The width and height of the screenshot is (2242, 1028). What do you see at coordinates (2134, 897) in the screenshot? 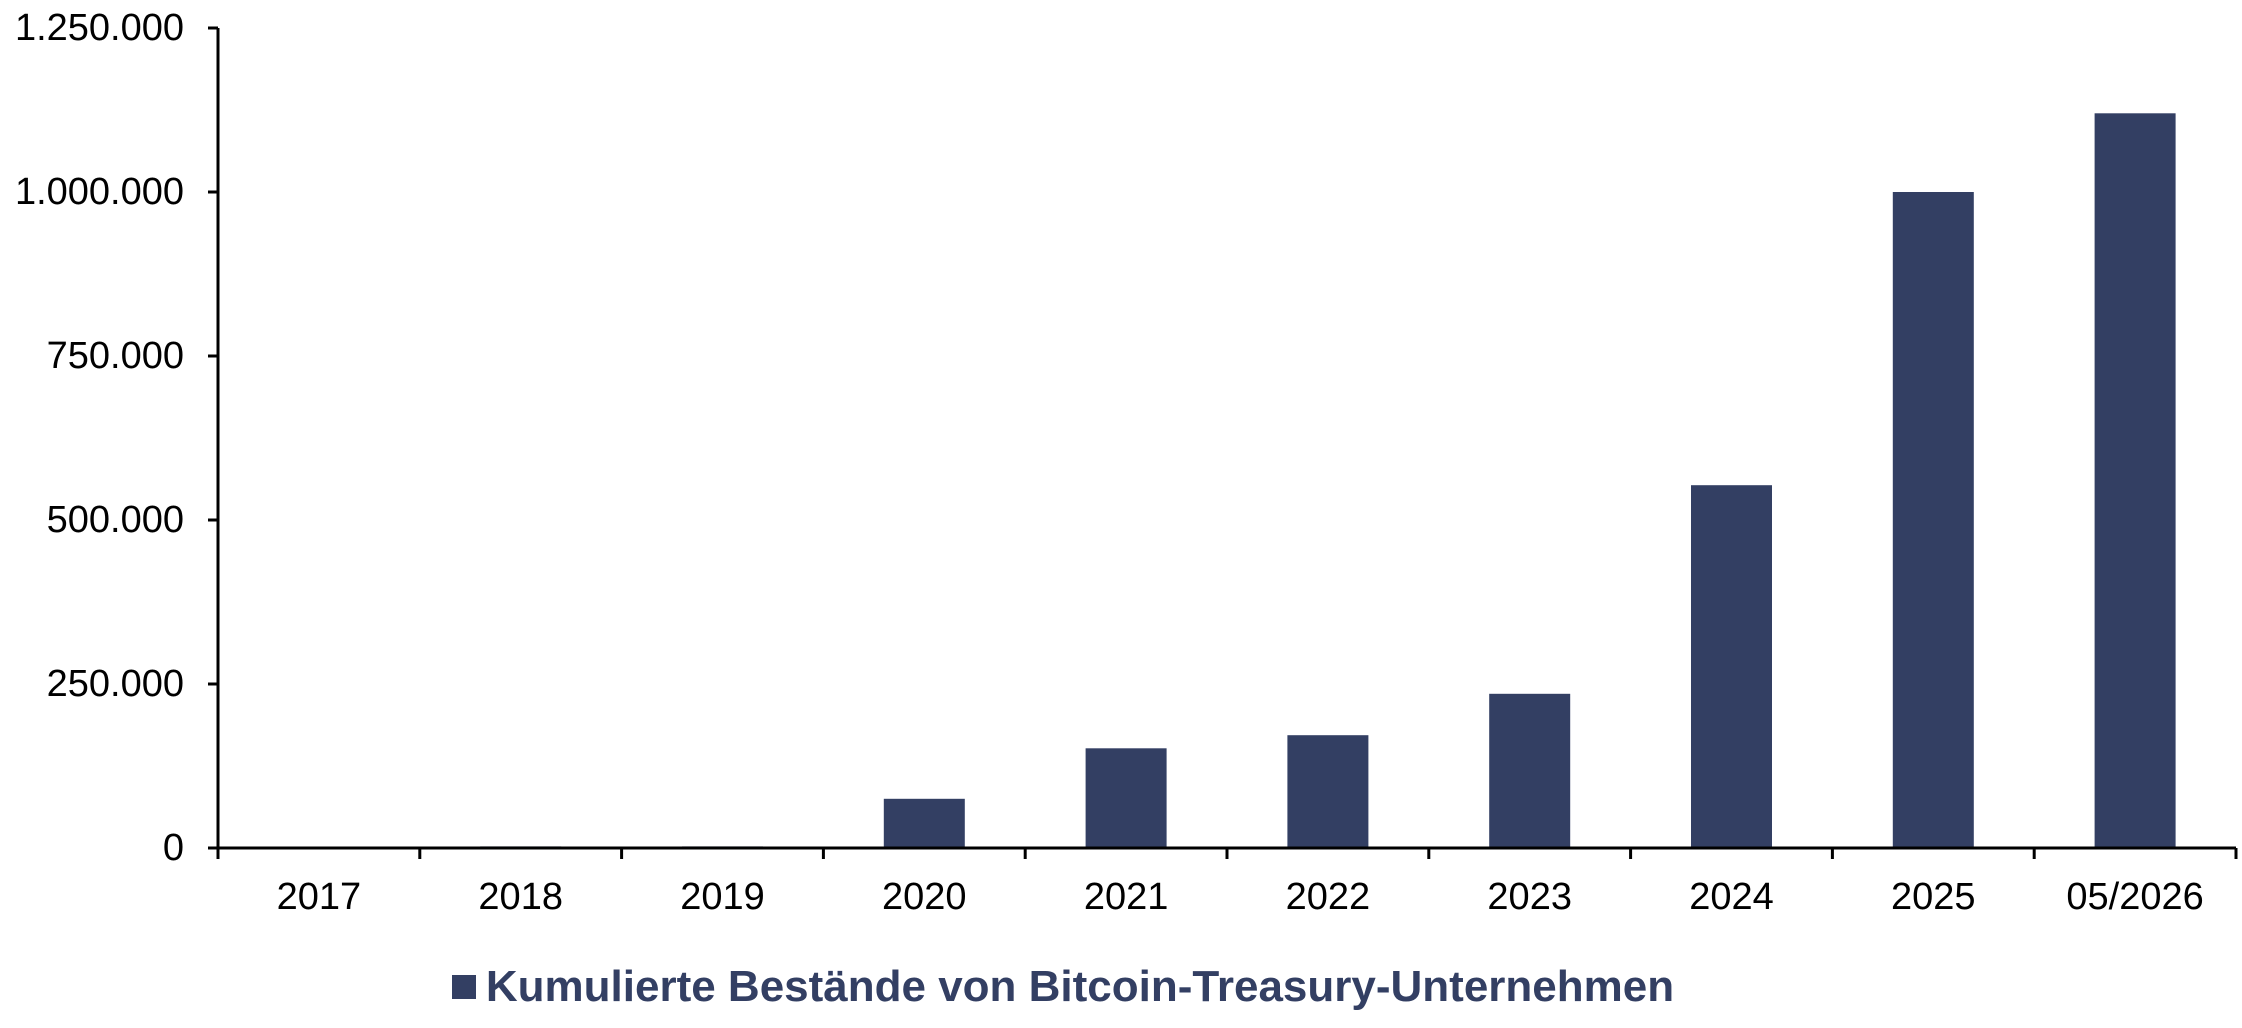
I see `x-tick-label: 05/2026` at bounding box center [2134, 897].